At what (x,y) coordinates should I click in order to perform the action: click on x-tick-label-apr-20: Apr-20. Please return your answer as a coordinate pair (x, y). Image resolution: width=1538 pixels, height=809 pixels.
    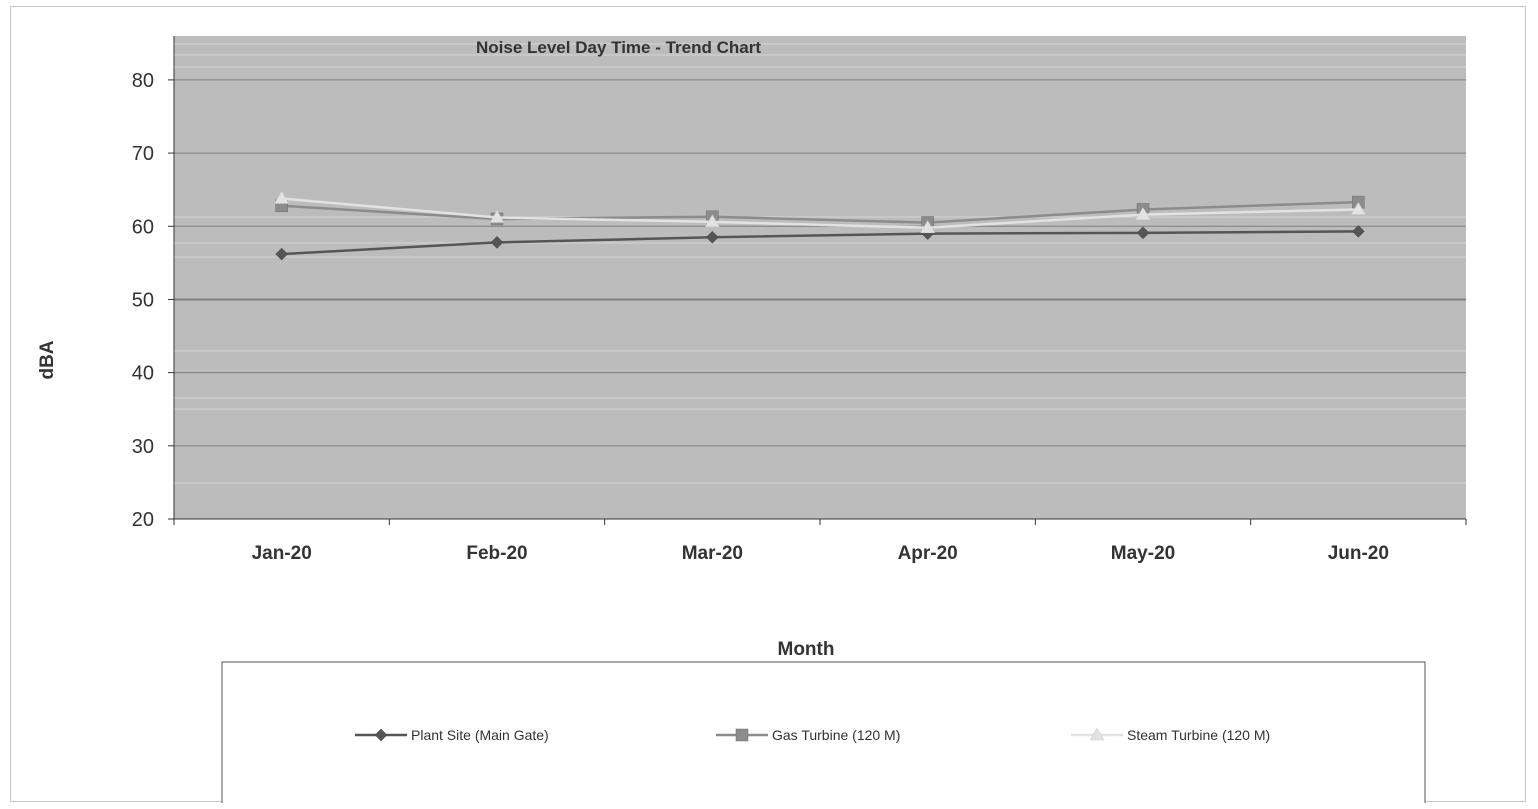
    Looking at the image, I should click on (928, 553).